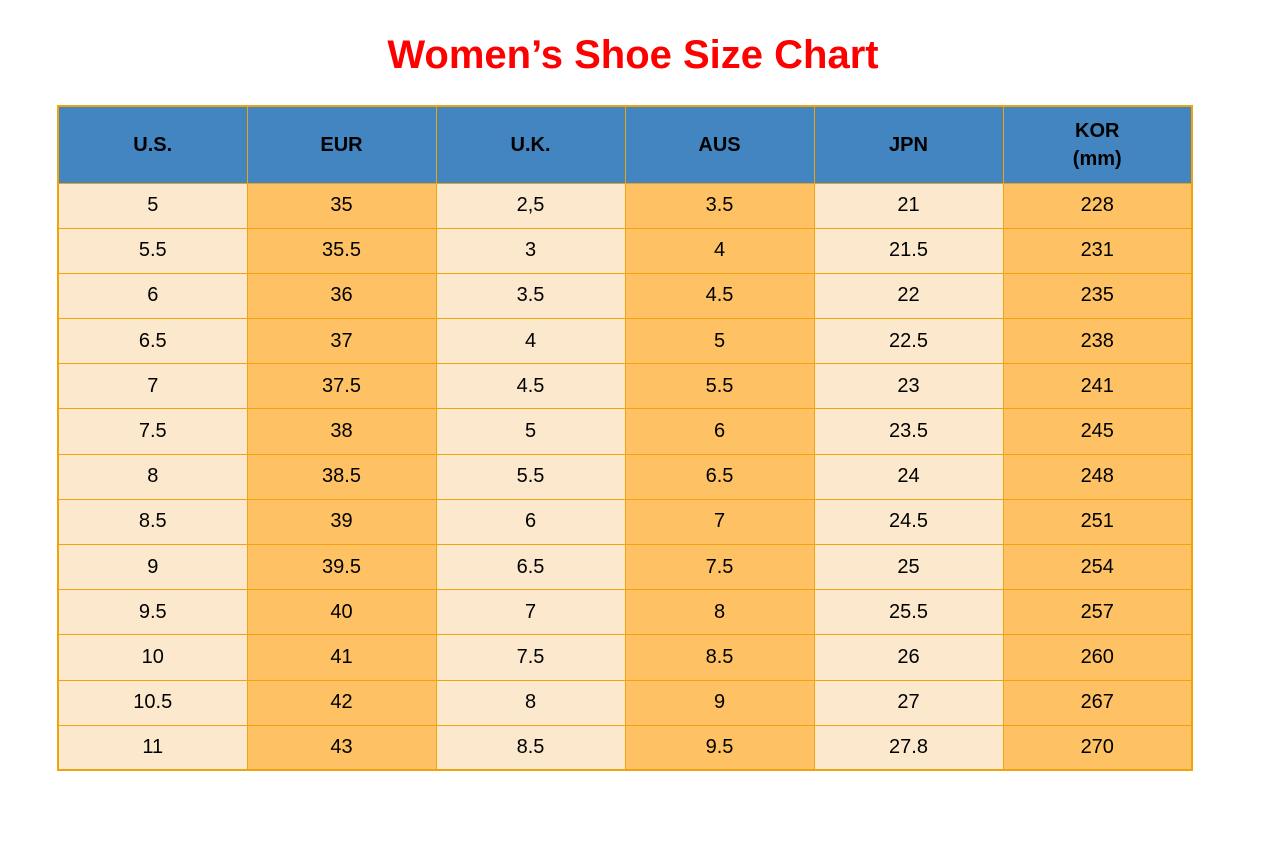 Image resolution: width=1266 pixels, height=841 pixels. What do you see at coordinates (341, 250) in the screenshot?
I see `cell-eur-row-2: 35.5` at bounding box center [341, 250].